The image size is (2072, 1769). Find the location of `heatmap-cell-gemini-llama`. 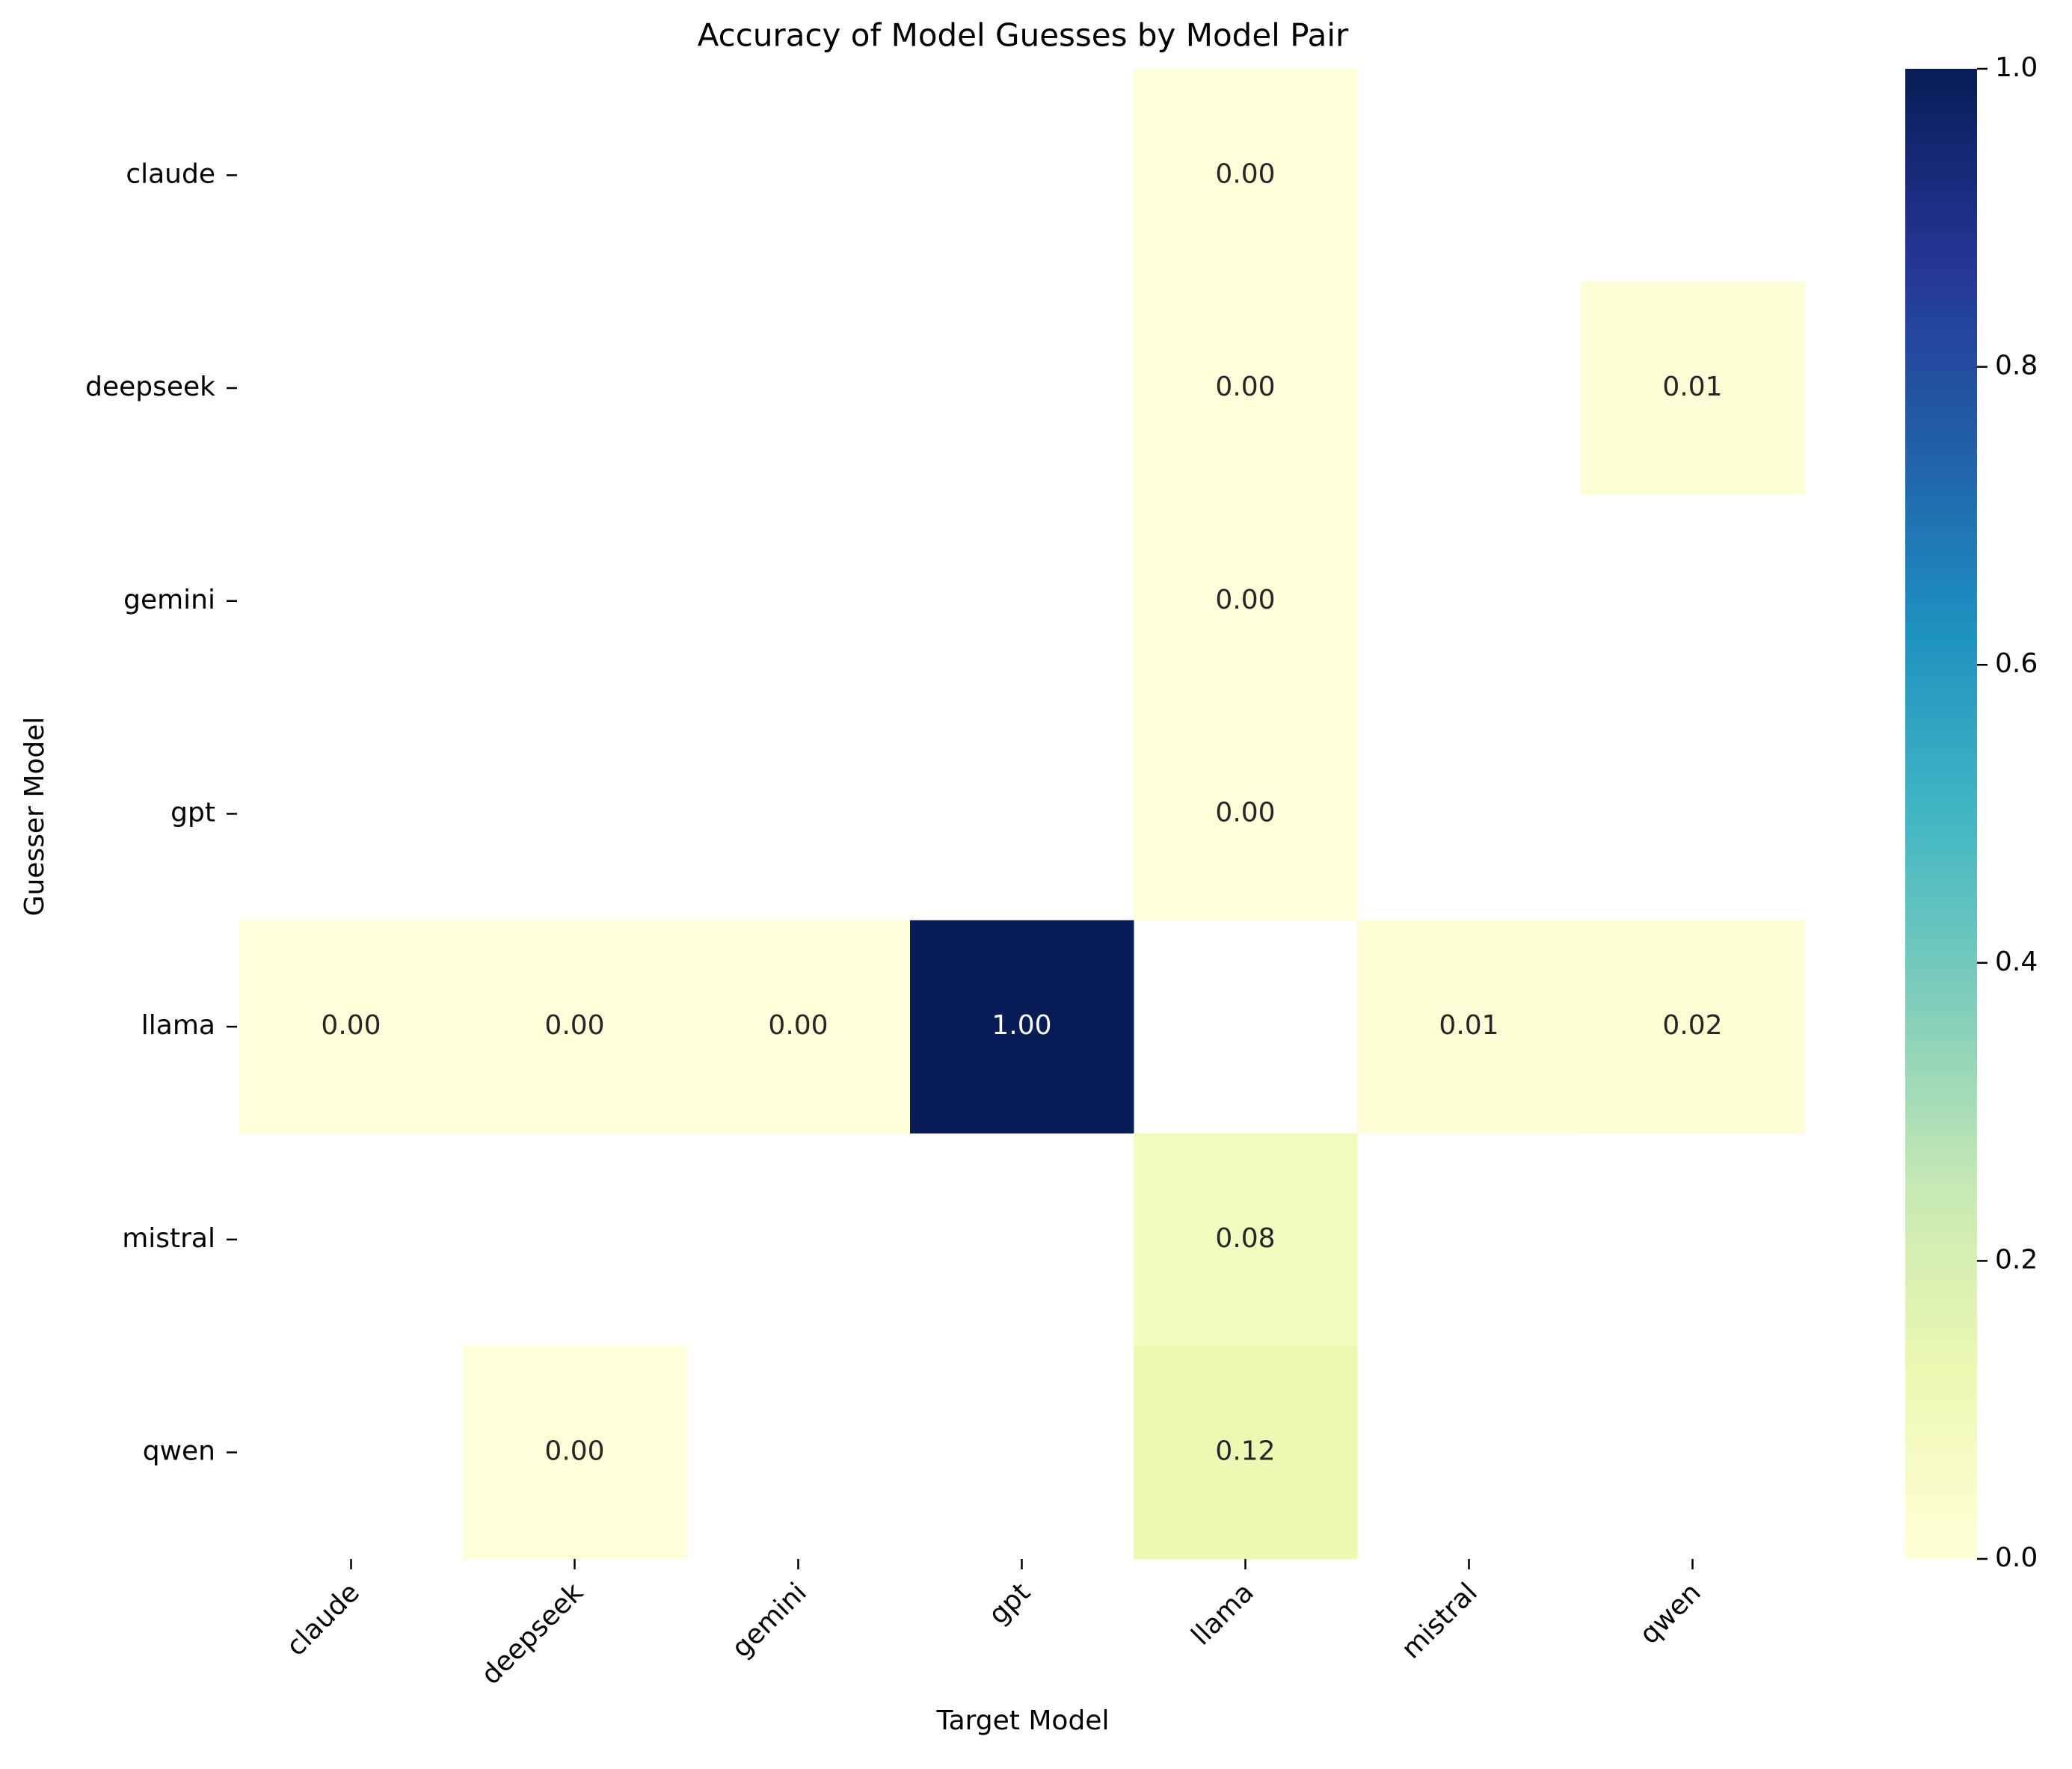

heatmap-cell-gemini-llama is located at coordinates (1246, 601).